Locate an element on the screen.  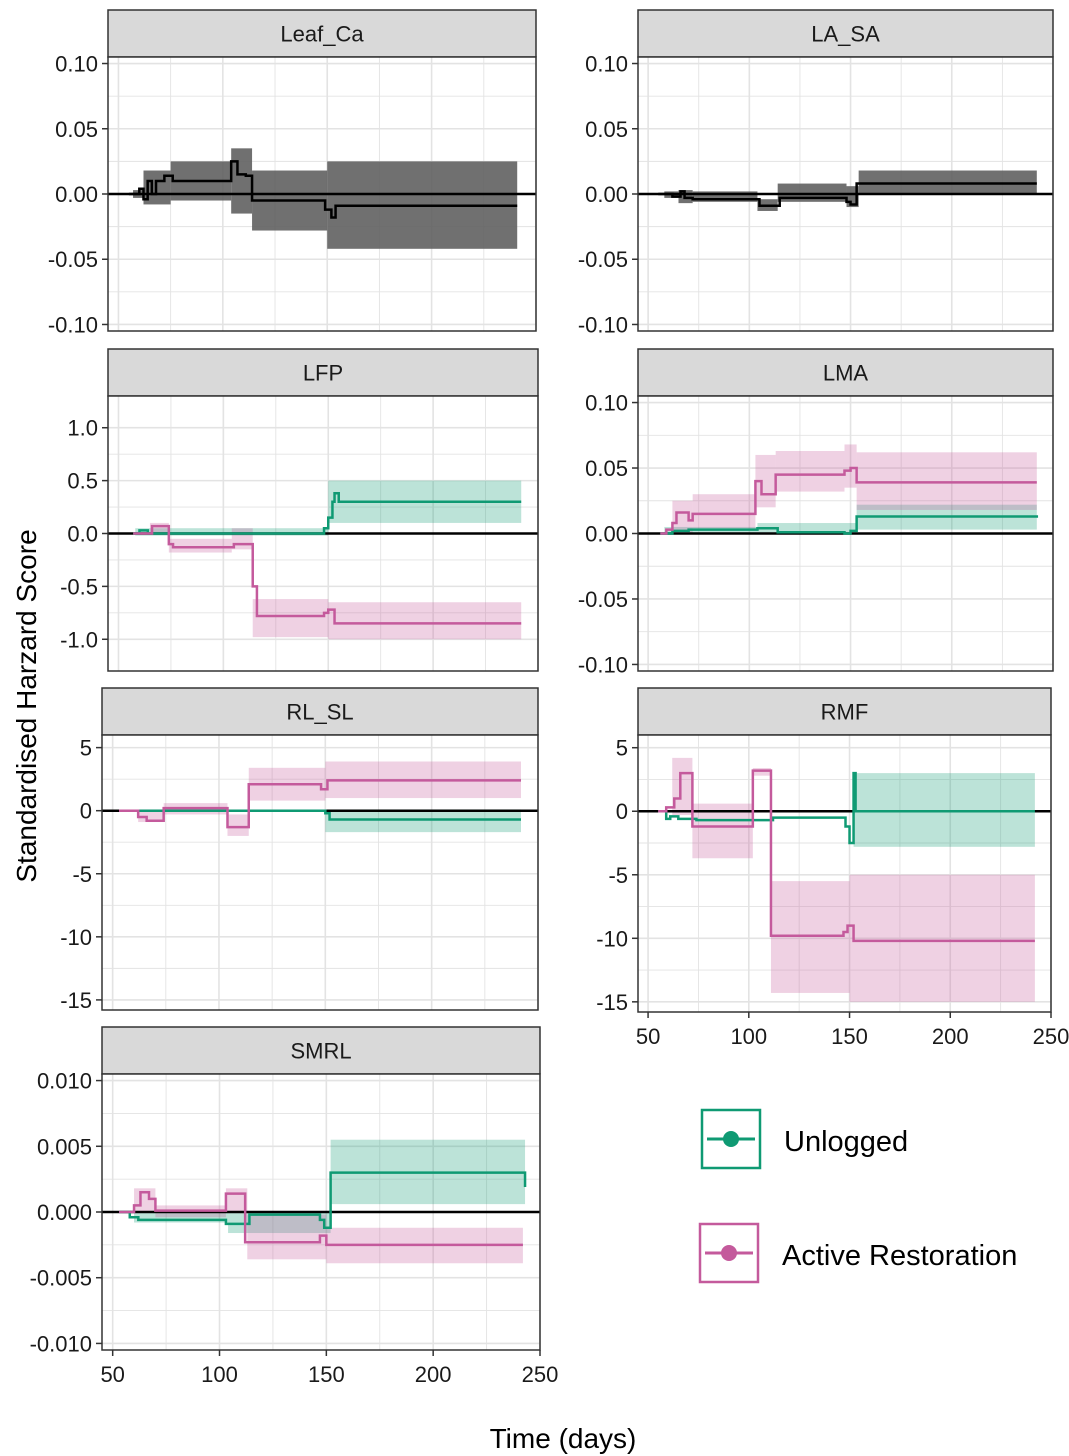
panel-strip-label: RMF is located at coordinates (845, 712).